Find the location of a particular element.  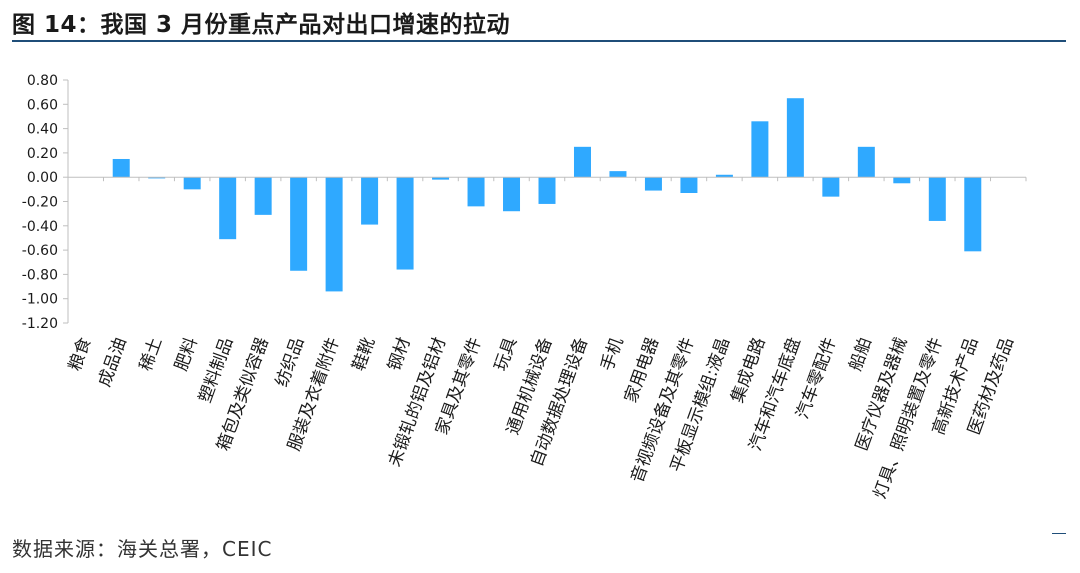

x-tick-label: 玩具 is located at coordinates (506, 354).